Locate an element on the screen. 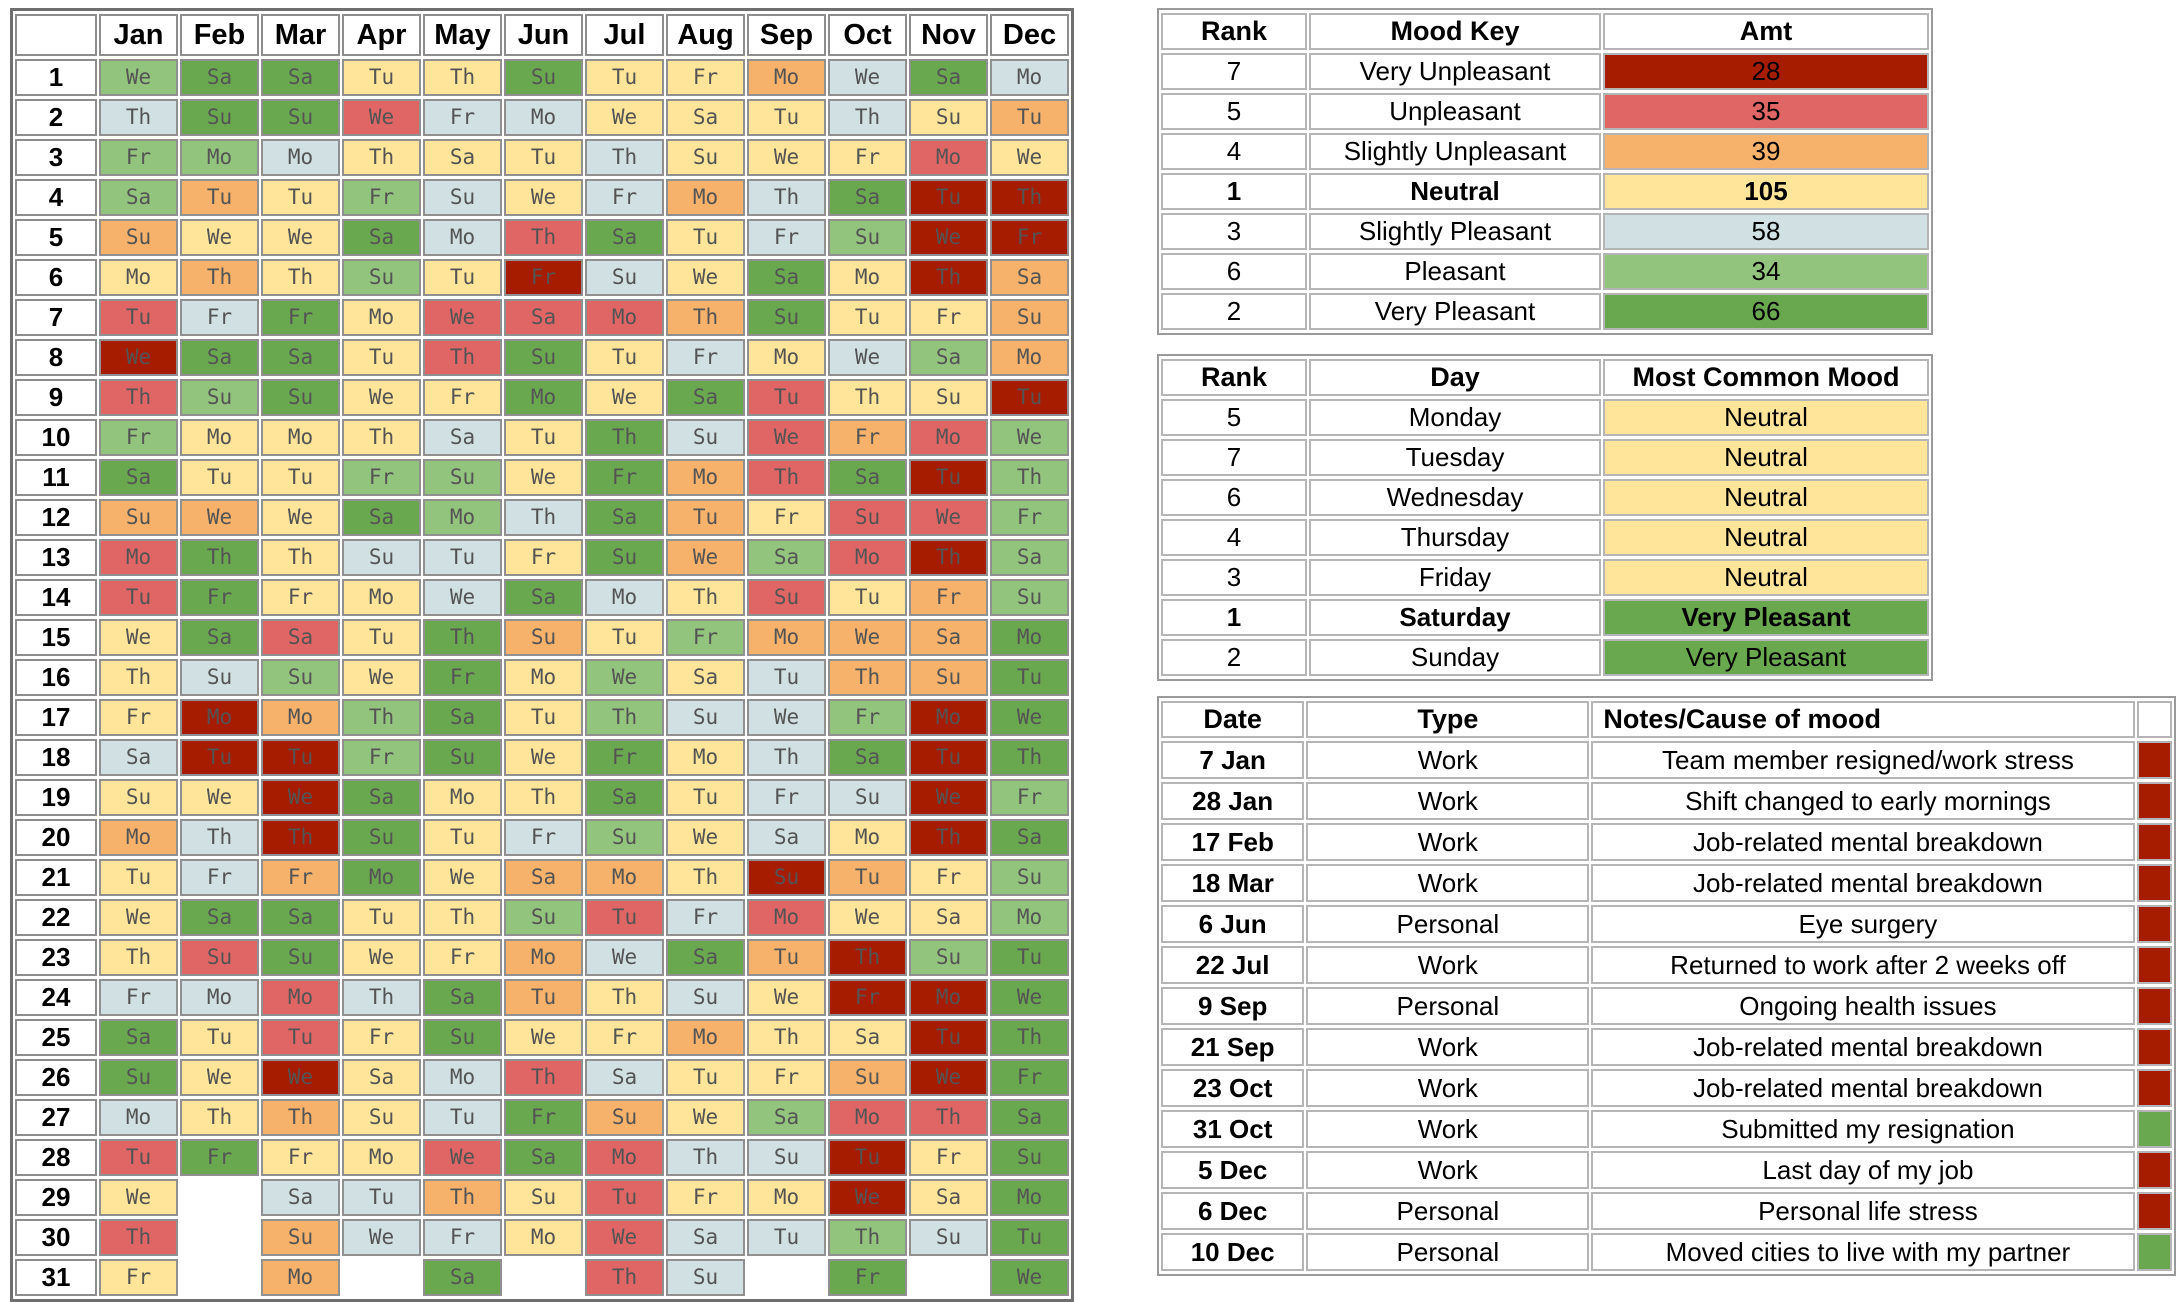 The image size is (2176, 1302). notes-row: 5 Dec Work Last day of my job is located at coordinates (1666, 1170).